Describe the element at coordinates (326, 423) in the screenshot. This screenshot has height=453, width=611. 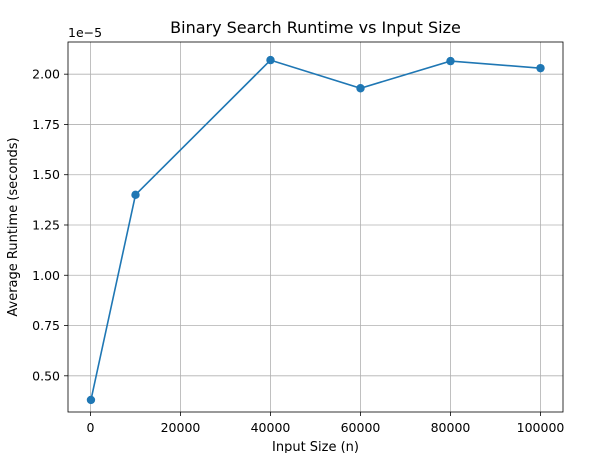
I see `x-axis: 0 20000 40000 60000 80000 100000` at that location.